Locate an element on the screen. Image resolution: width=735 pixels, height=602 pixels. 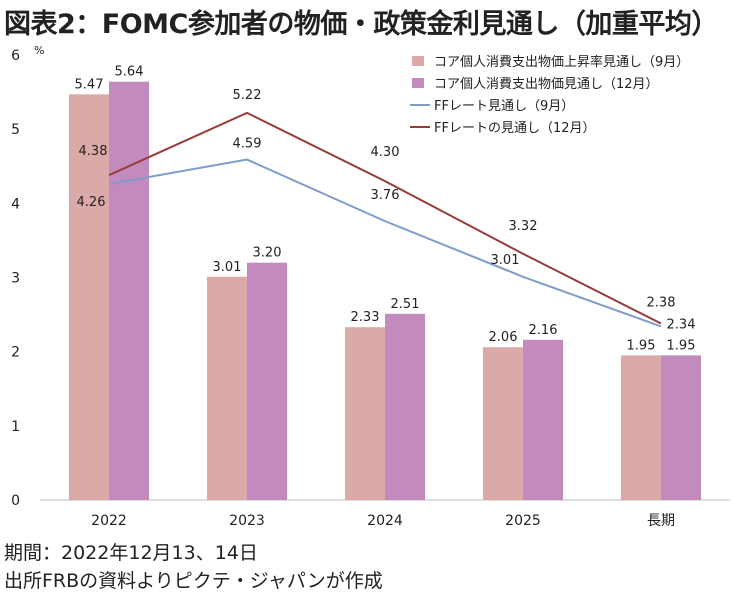
line-data-label: 3.32 is located at coordinates (523, 226).